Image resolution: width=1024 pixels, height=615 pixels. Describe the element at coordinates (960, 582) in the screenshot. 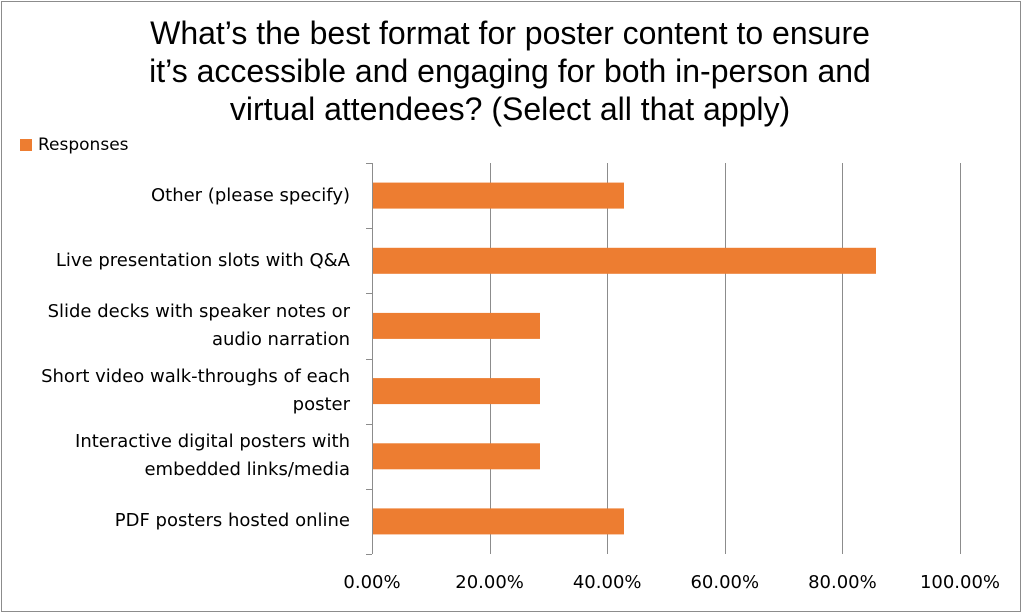

I see `x-tick-label: 100.00%` at that location.